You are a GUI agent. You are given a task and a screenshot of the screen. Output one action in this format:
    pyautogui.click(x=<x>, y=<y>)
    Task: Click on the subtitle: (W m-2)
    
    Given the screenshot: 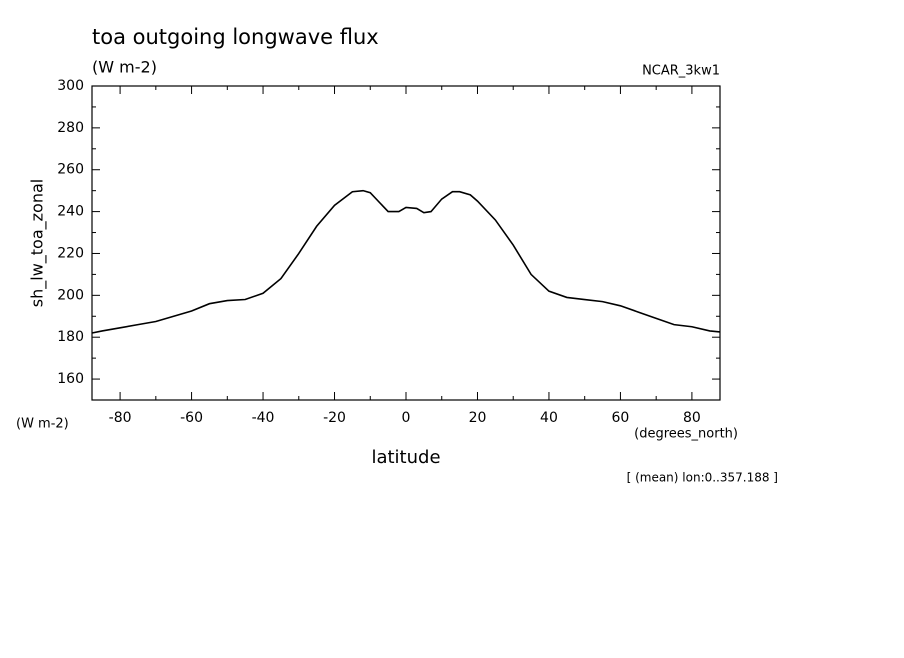 What is the action you would take?
    pyautogui.click(x=124, y=67)
    